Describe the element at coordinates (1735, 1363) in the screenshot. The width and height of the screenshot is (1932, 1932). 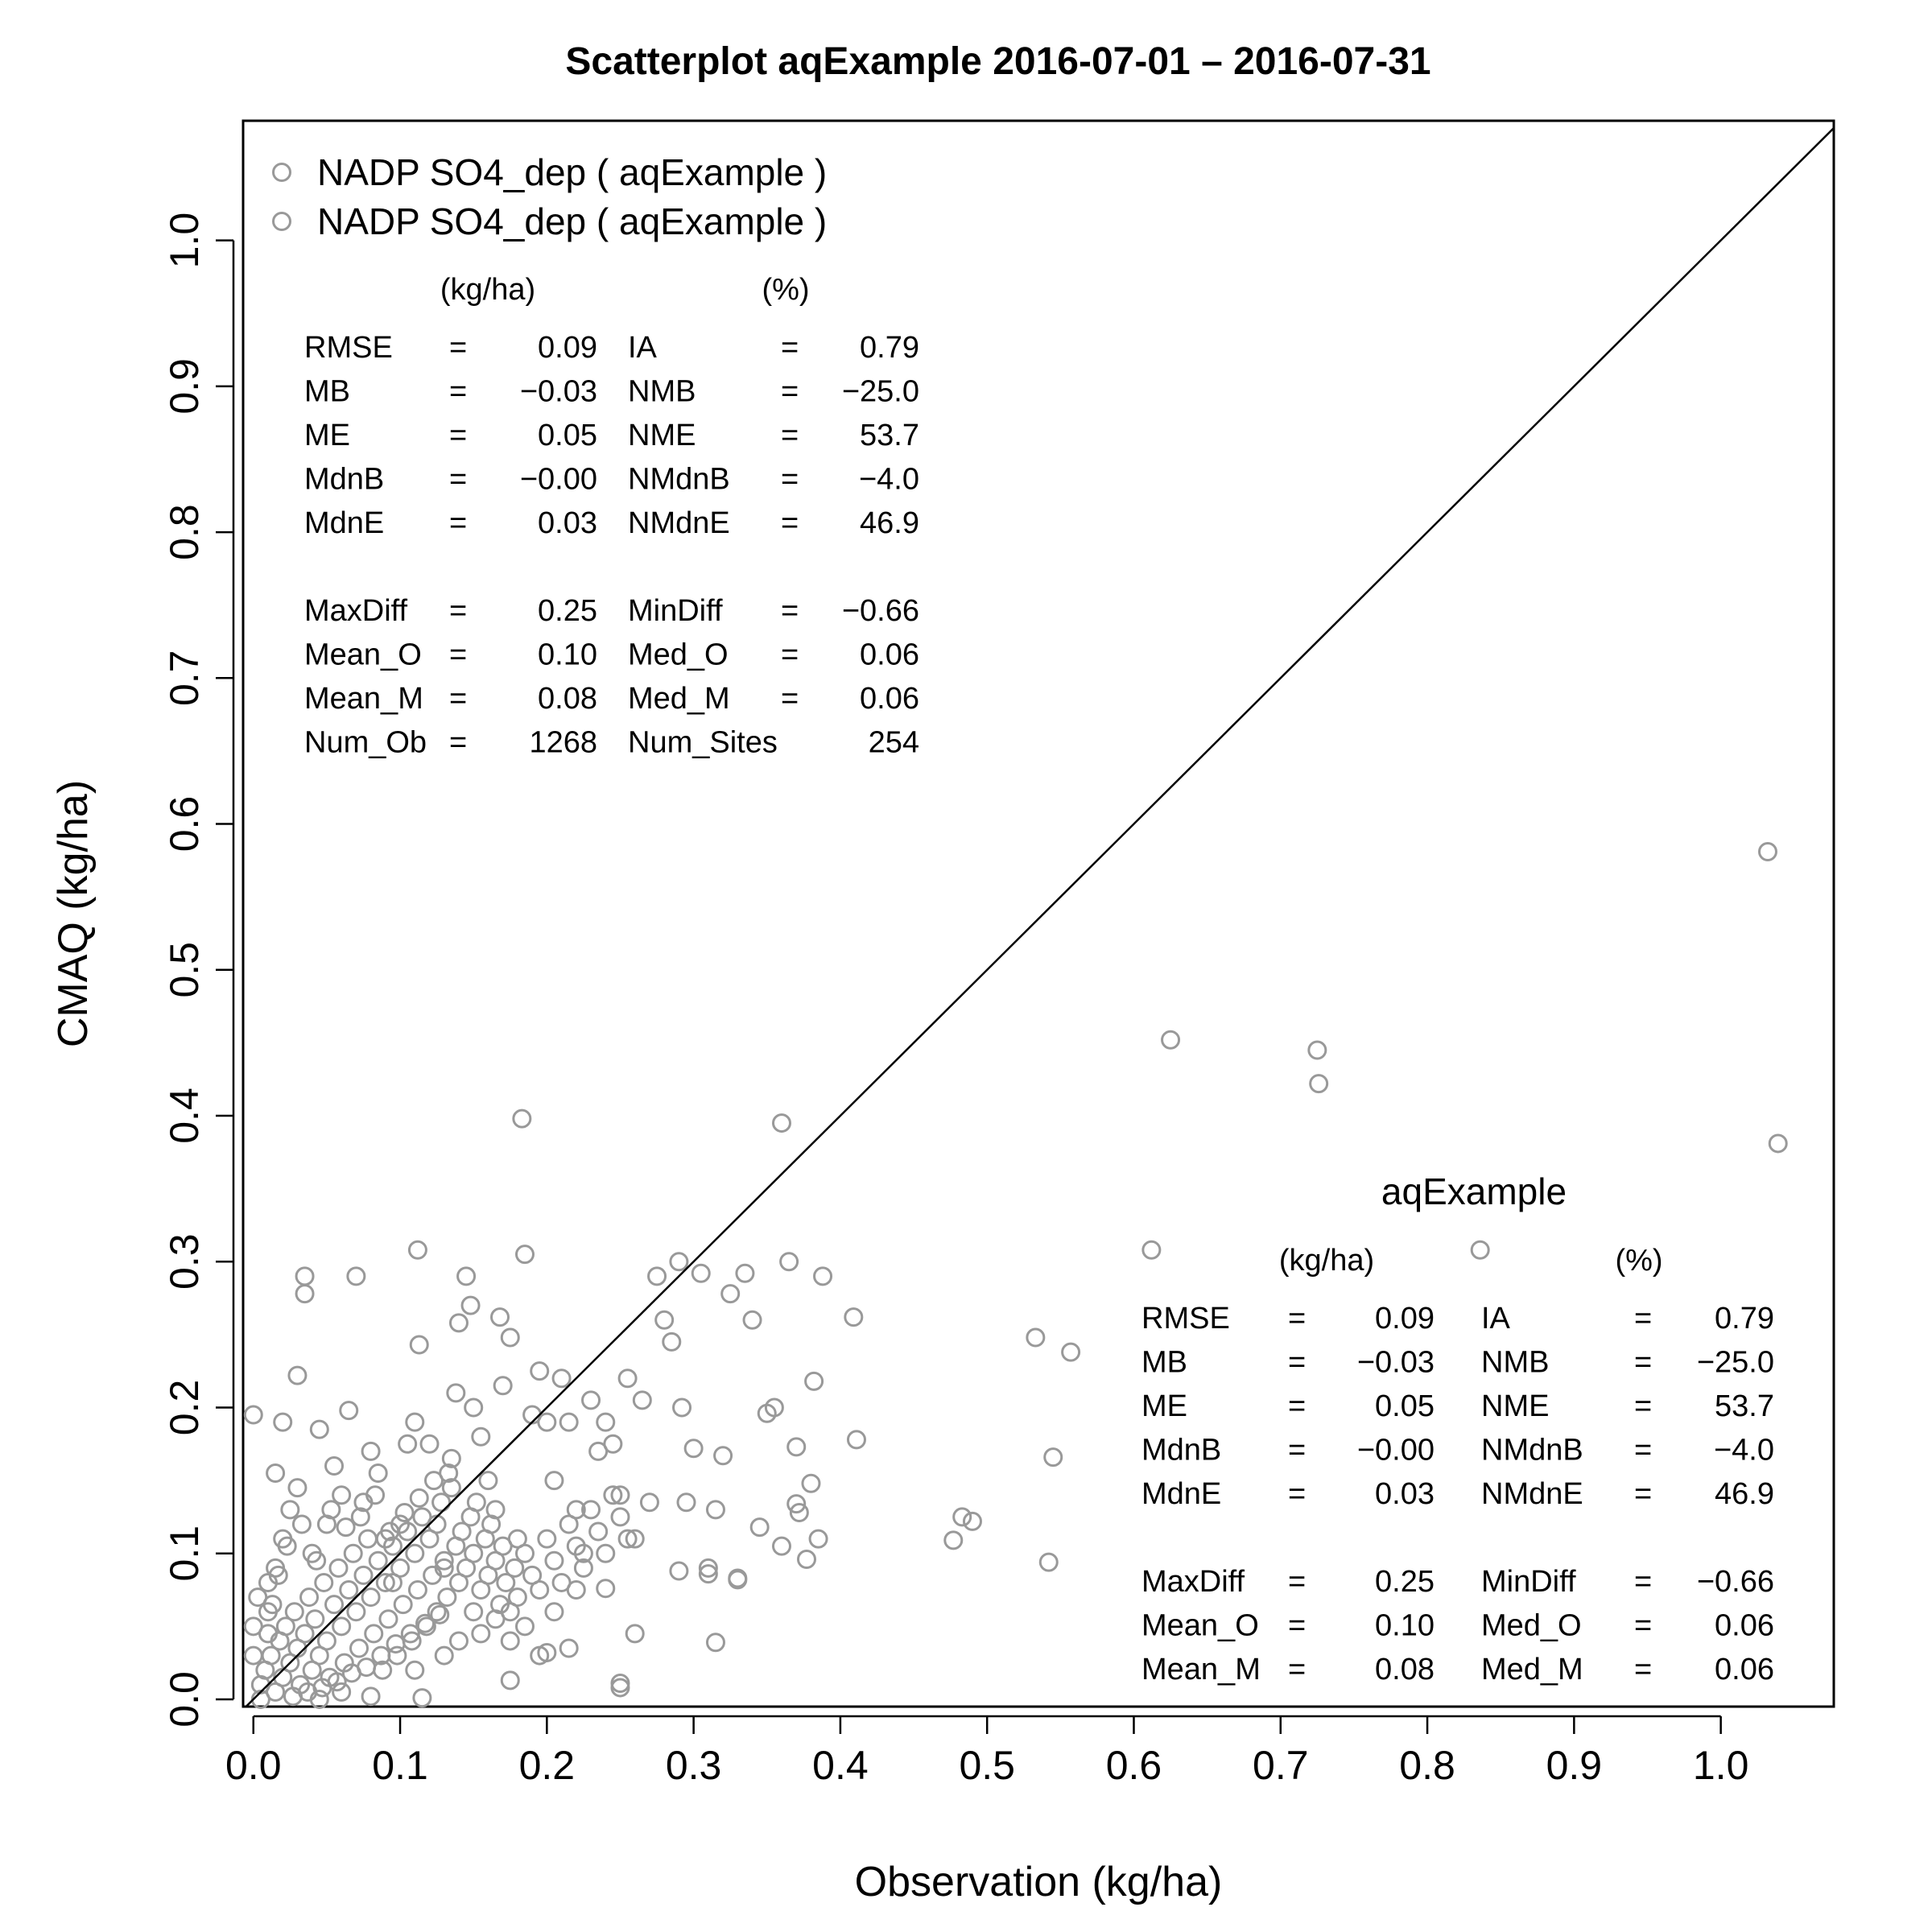
I see `stats-cell: −25.0` at that location.